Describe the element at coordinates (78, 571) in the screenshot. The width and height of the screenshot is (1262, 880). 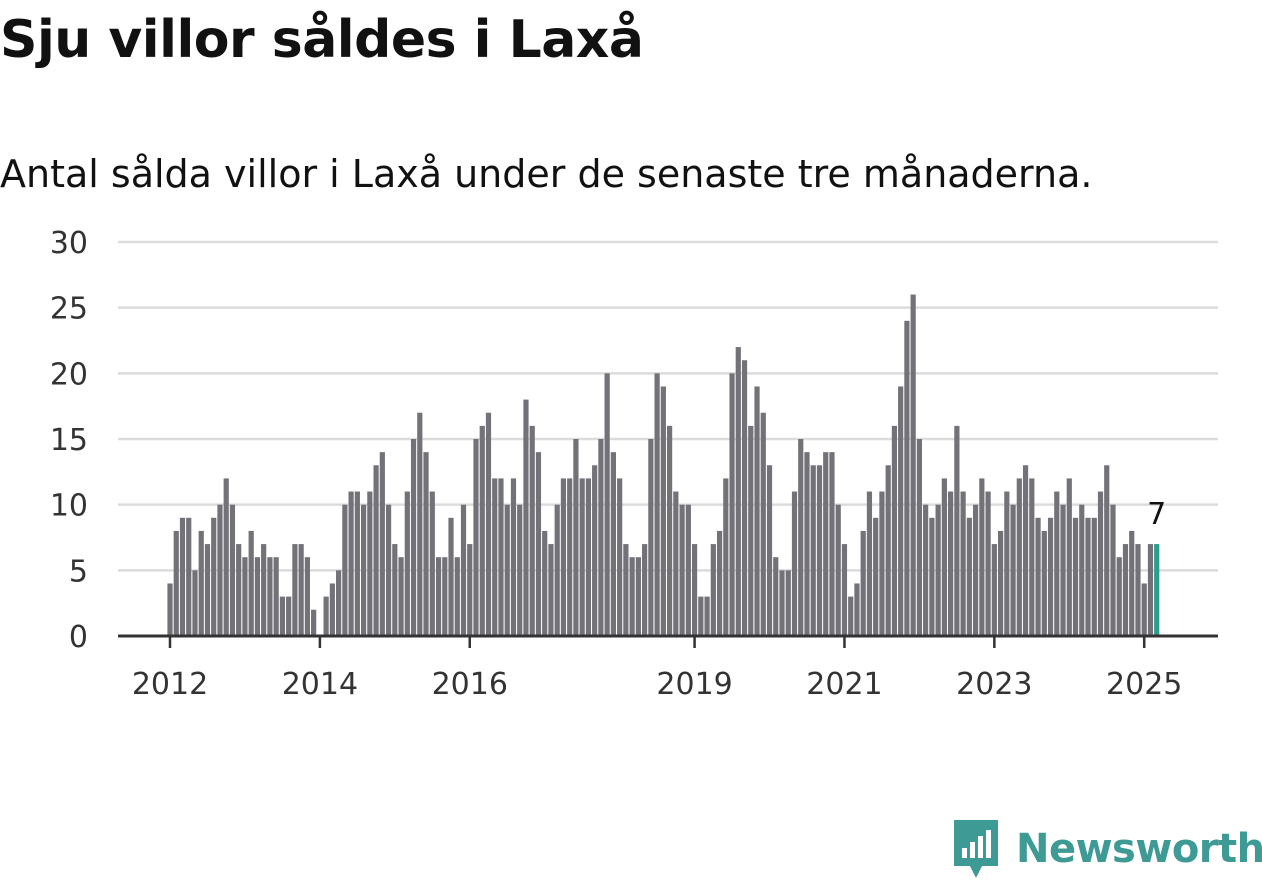
I see `y-tick-label: 5` at that location.